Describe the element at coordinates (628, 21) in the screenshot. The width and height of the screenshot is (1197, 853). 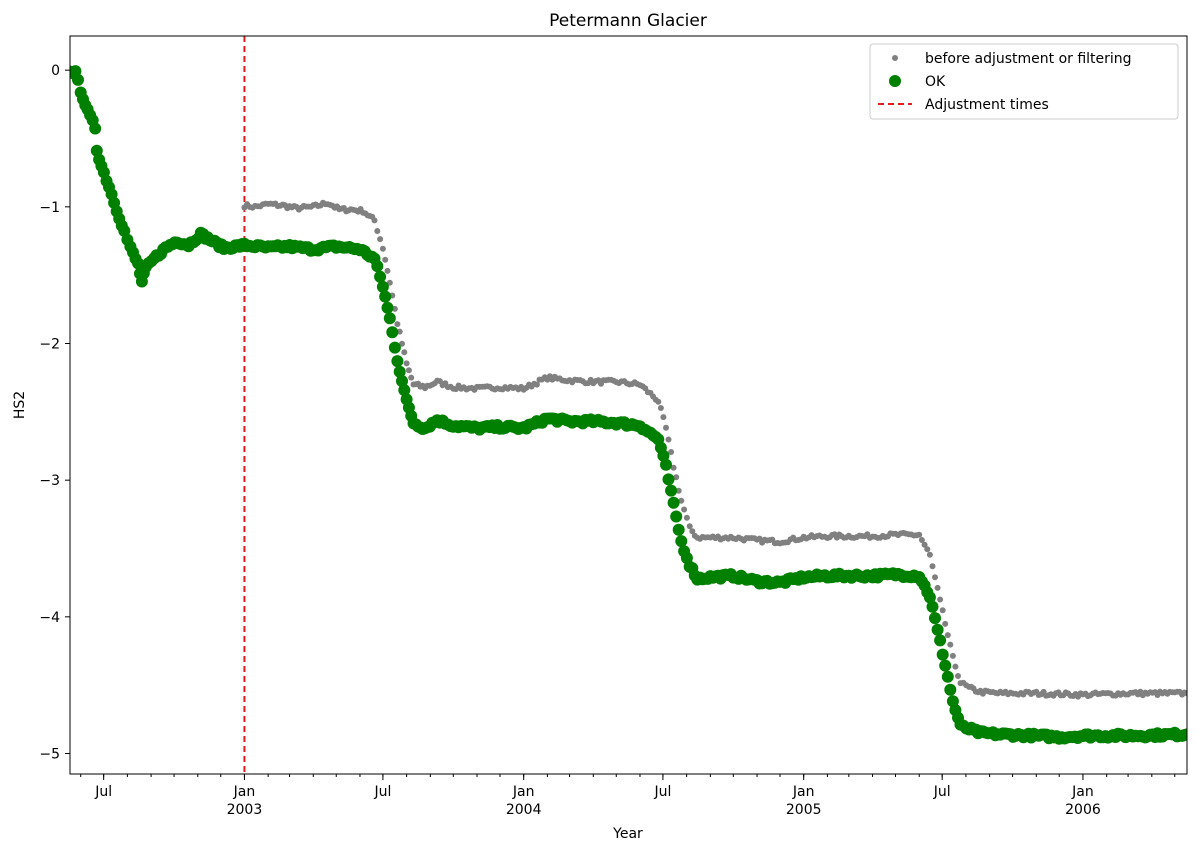
I see `chart-title: Petermann Glacier` at that location.